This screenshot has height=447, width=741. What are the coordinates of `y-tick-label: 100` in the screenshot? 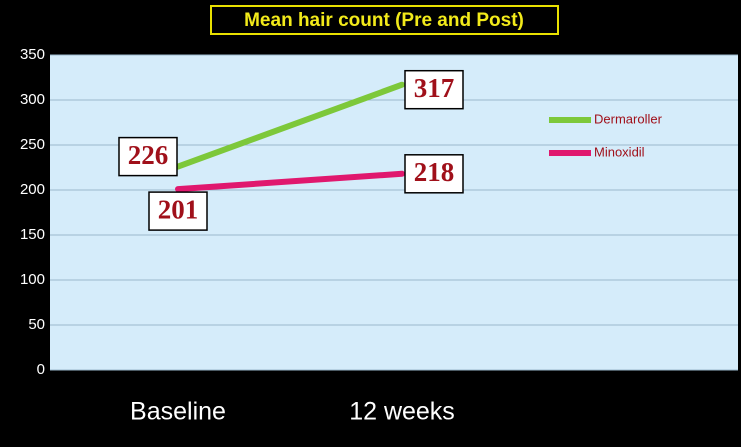 It's located at (32, 279).